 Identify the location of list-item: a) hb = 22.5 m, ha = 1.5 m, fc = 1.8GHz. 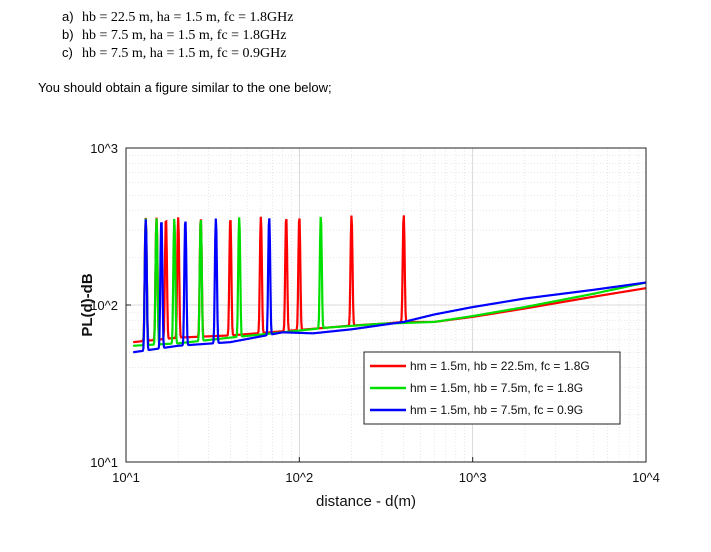
(178, 17).